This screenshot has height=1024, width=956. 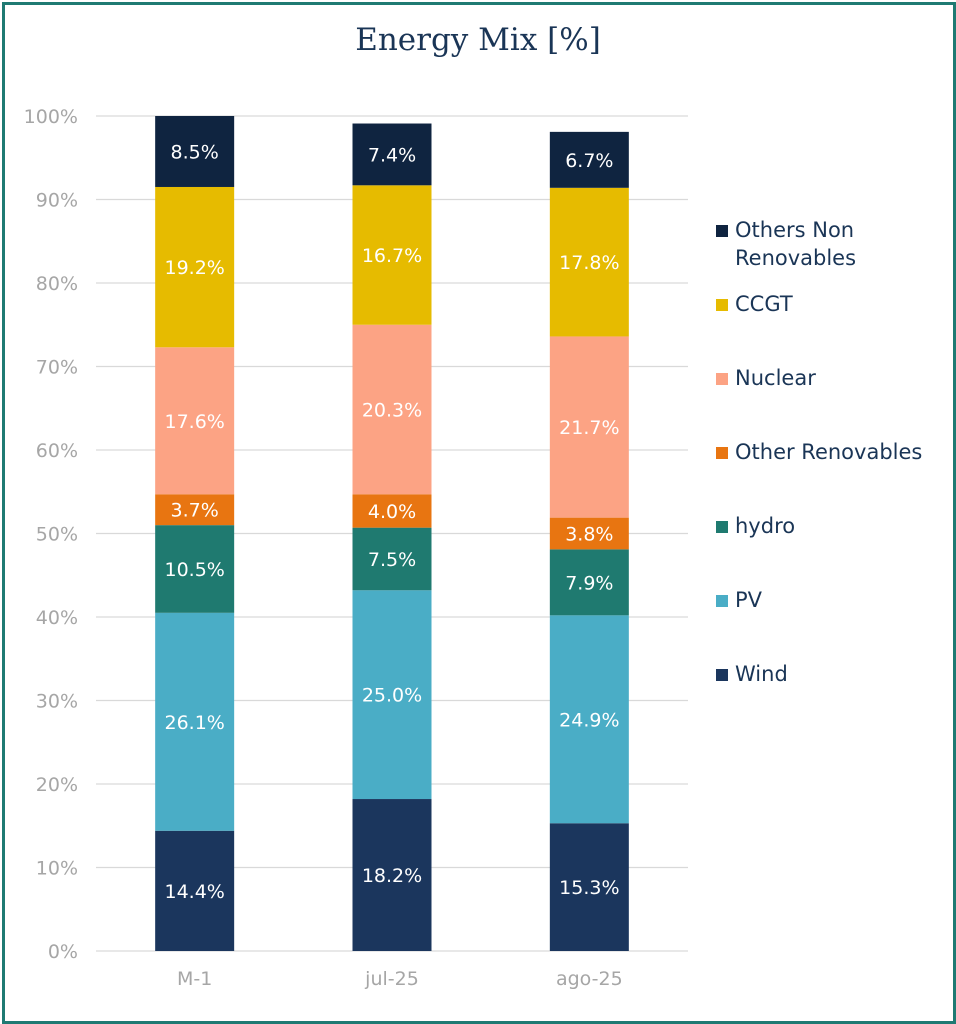 I want to click on legend-item-hydro: hydro, so click(x=835, y=526).